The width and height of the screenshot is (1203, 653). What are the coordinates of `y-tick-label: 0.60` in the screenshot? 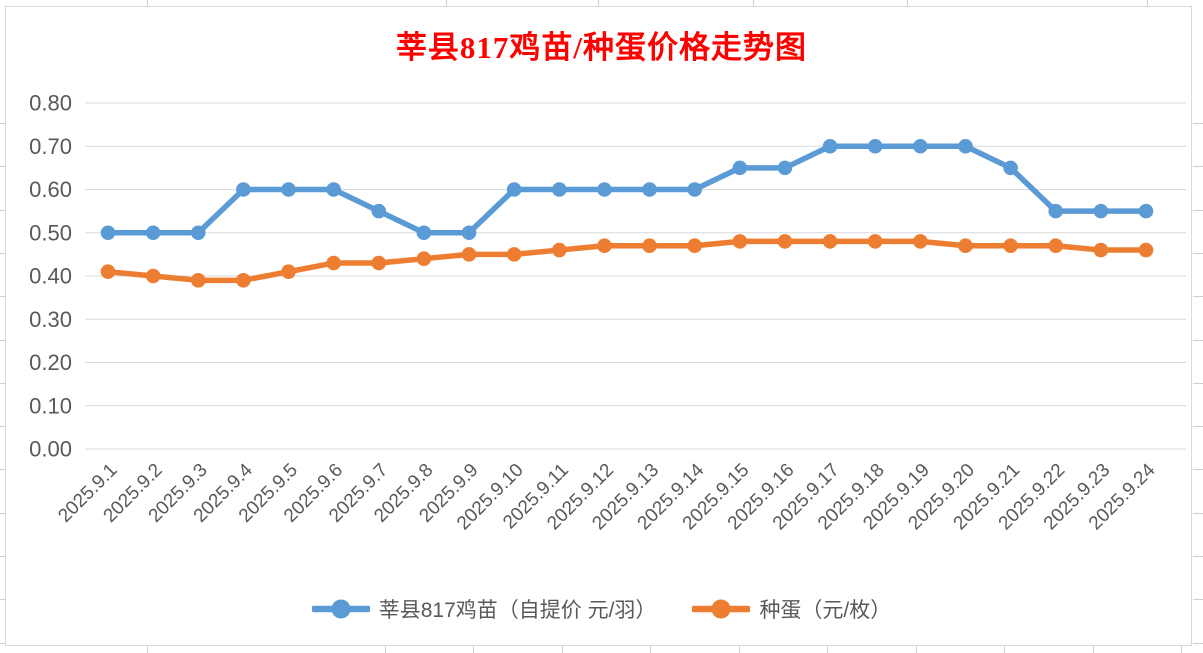 It's located at (50, 189).